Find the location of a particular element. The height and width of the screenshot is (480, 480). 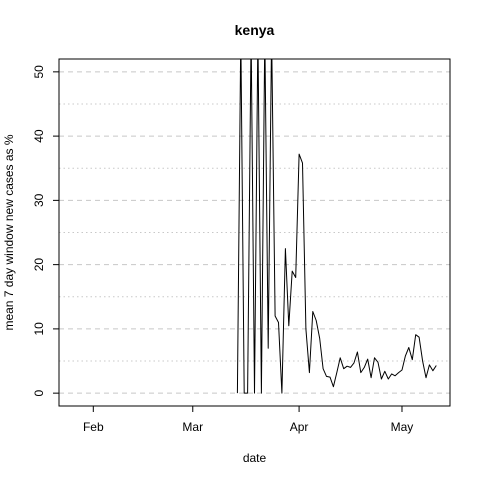

y-axis-label: mean 7 day window new cases as % is located at coordinates (9, 232).